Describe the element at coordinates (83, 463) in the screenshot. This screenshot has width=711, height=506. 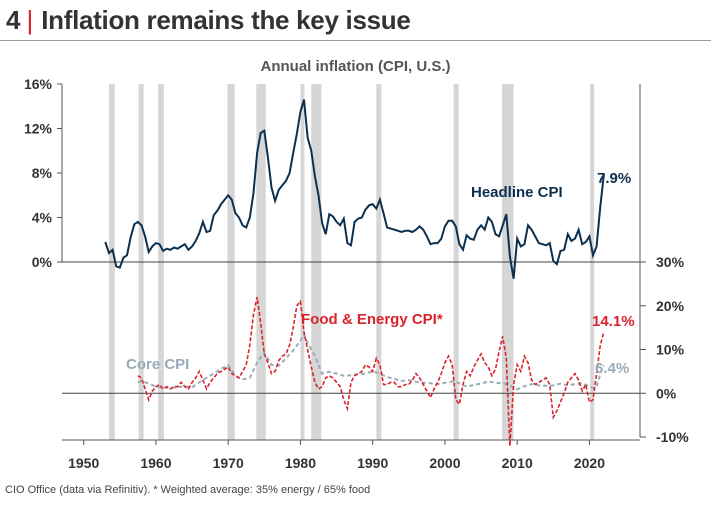
I see `x-tick-label: 1950` at that location.